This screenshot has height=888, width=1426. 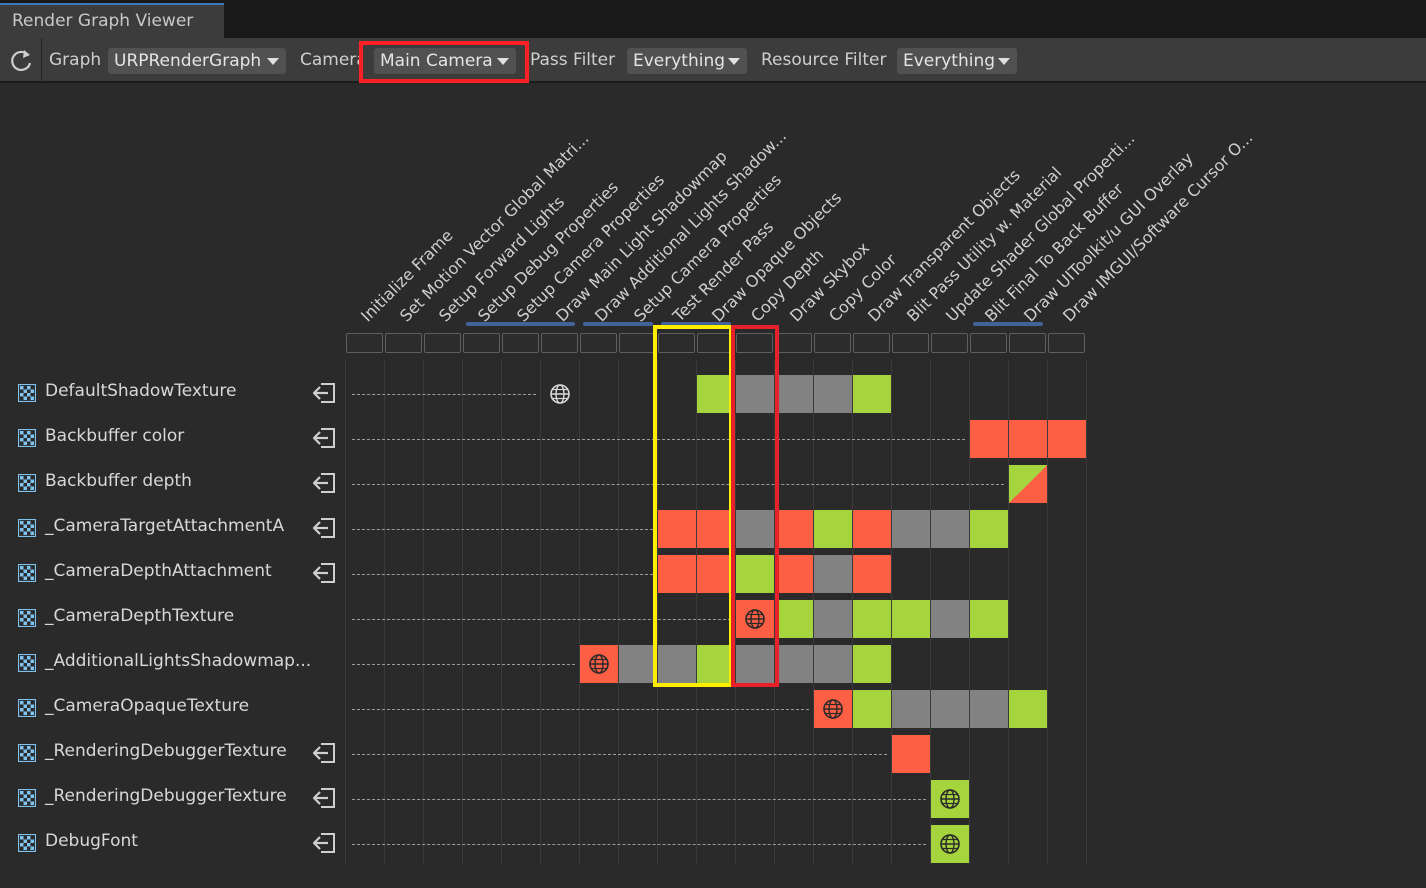 What do you see at coordinates (273, 61) in the screenshot?
I see `chevron-down-icon` at bounding box center [273, 61].